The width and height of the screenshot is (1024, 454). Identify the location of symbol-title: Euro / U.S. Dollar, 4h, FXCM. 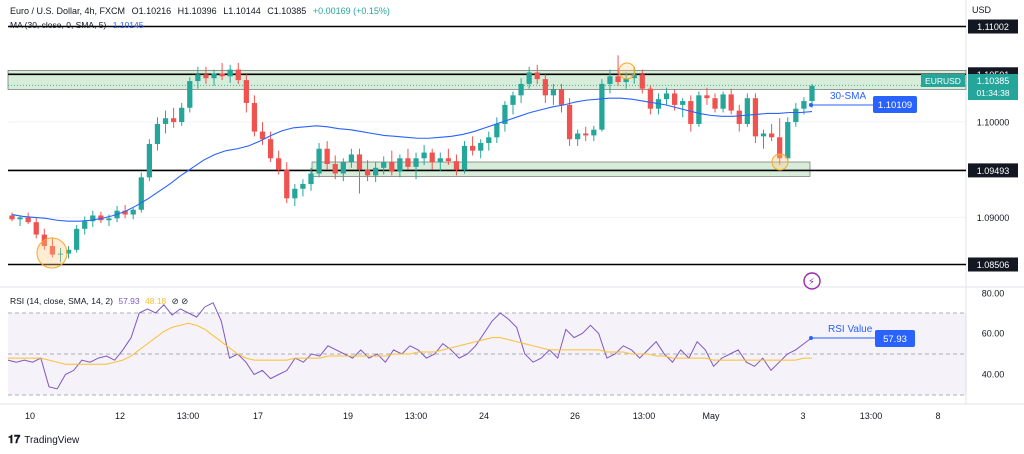
(68, 11).